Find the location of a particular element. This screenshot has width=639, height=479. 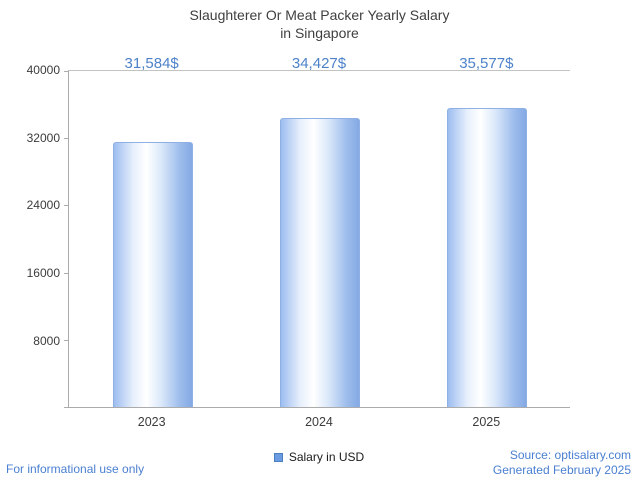

y-axis-label-8000: 8000 is located at coordinates (46, 341).